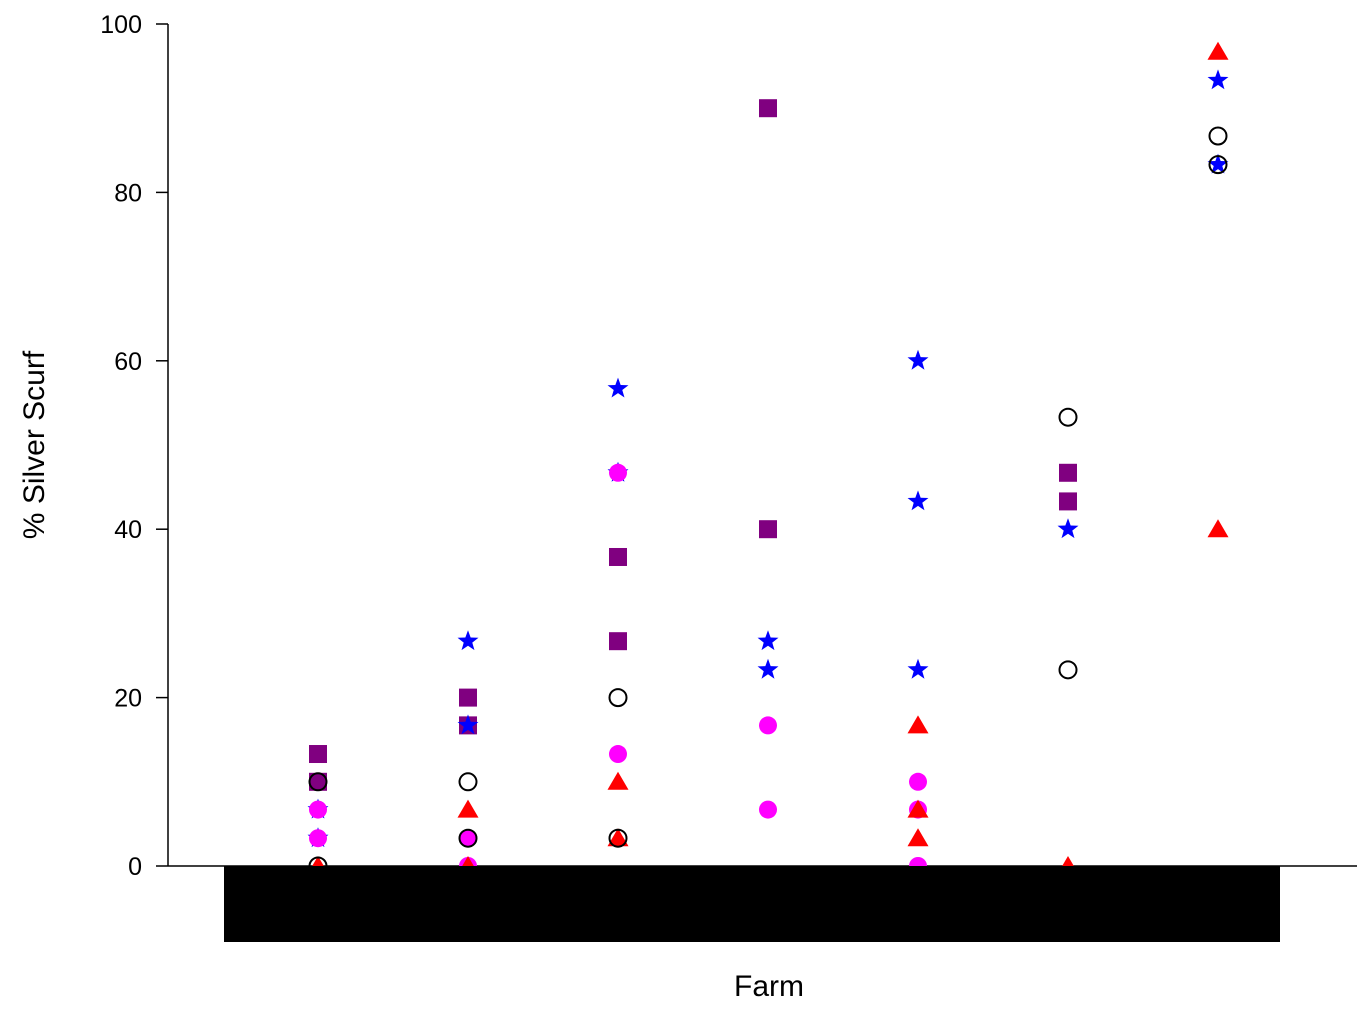 Image resolution: width=1357 pixels, height=1010 pixels. Describe the element at coordinates (135, 867) in the screenshot. I see `y-tick-label: 0` at that location.